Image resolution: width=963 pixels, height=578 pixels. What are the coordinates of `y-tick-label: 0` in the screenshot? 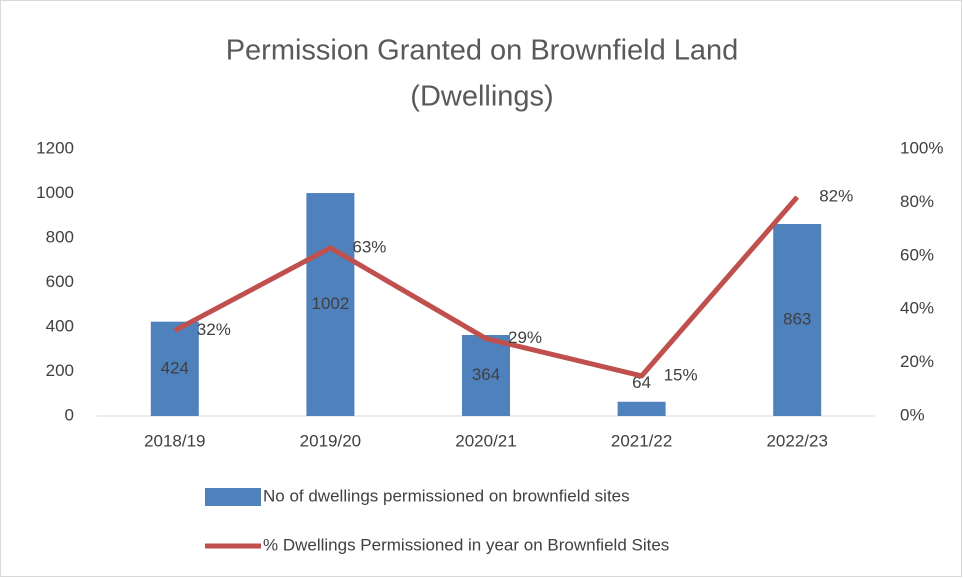 It's located at (69, 414).